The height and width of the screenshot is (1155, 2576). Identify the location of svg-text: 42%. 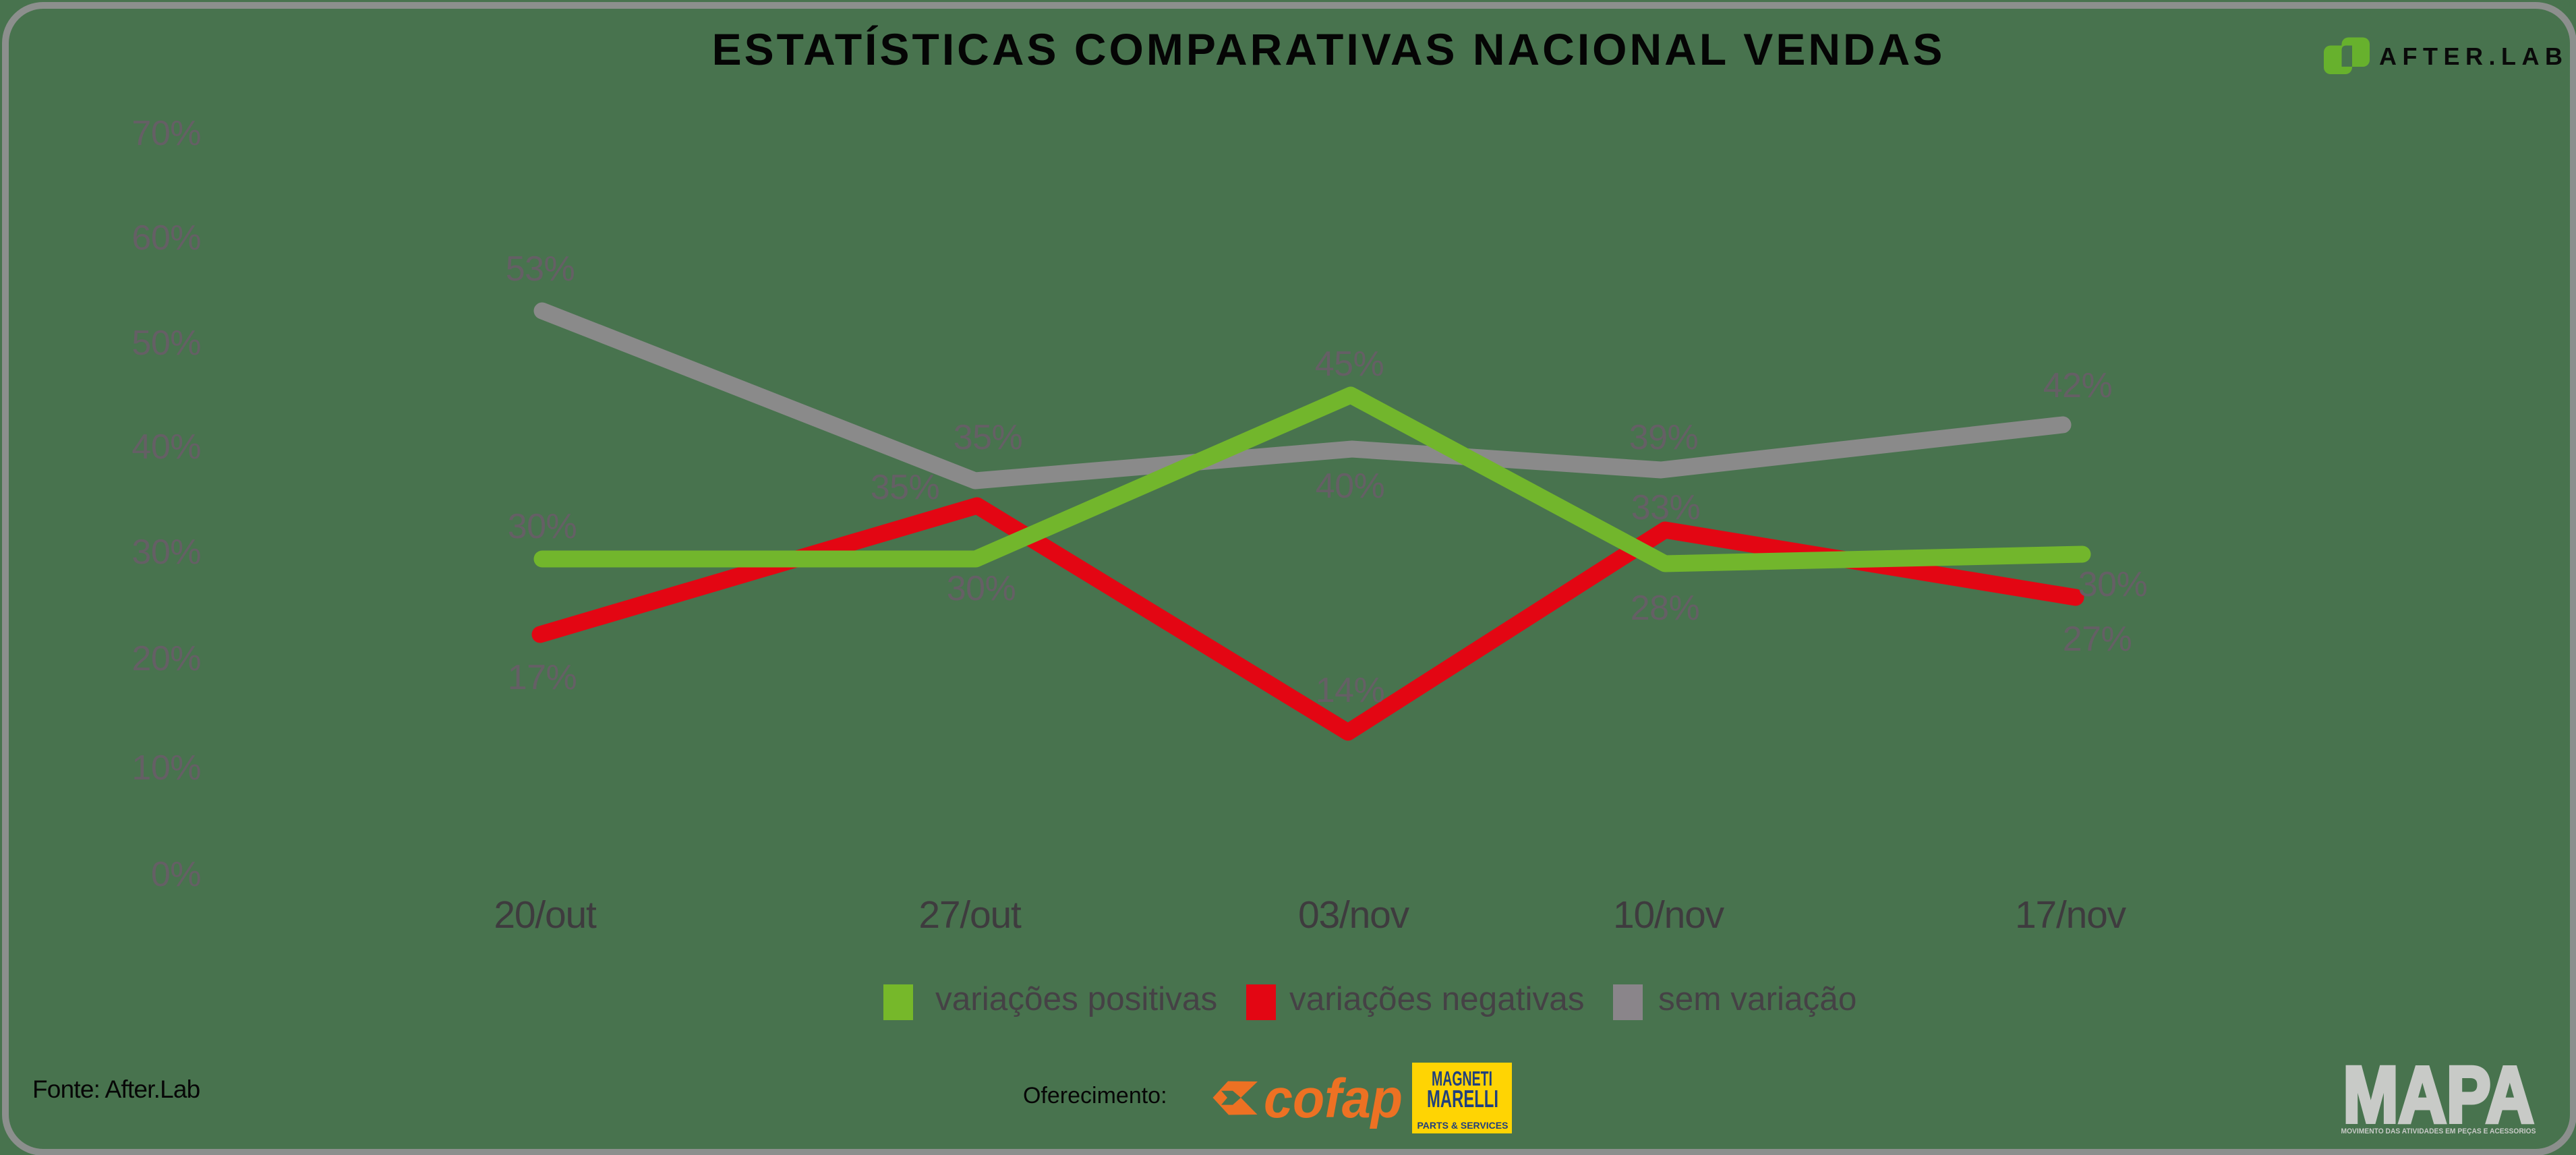
(2078, 385).